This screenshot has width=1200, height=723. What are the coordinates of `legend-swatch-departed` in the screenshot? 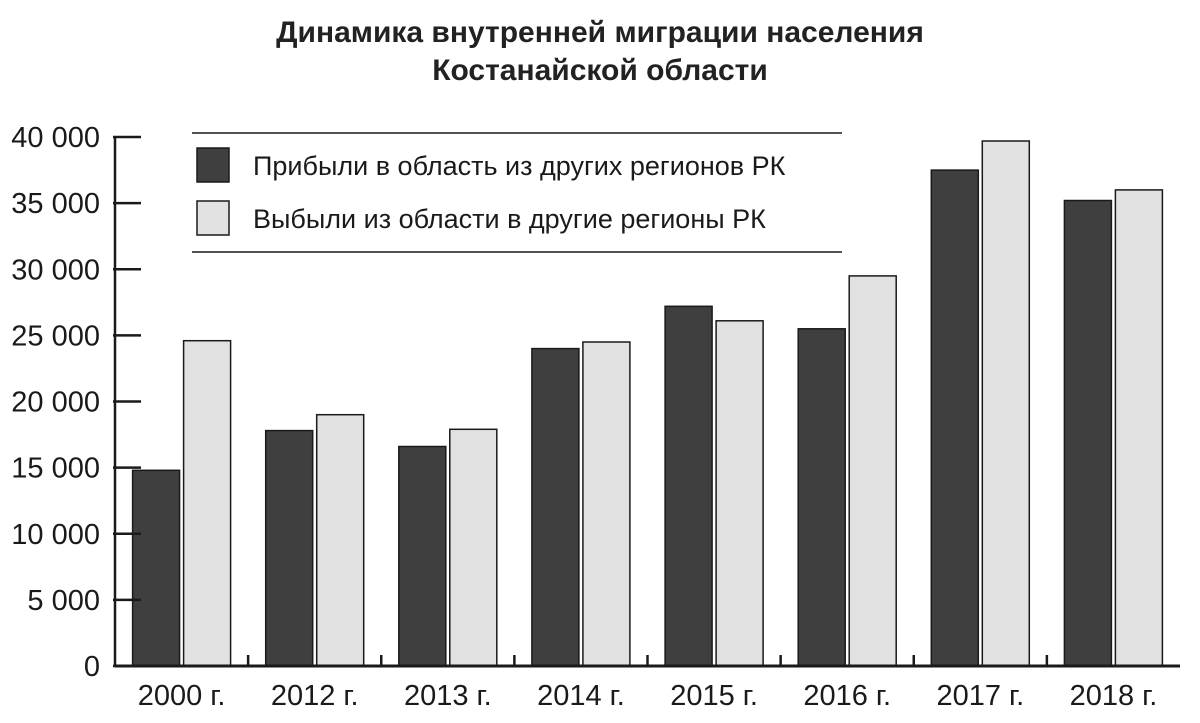 It's located at (213, 218).